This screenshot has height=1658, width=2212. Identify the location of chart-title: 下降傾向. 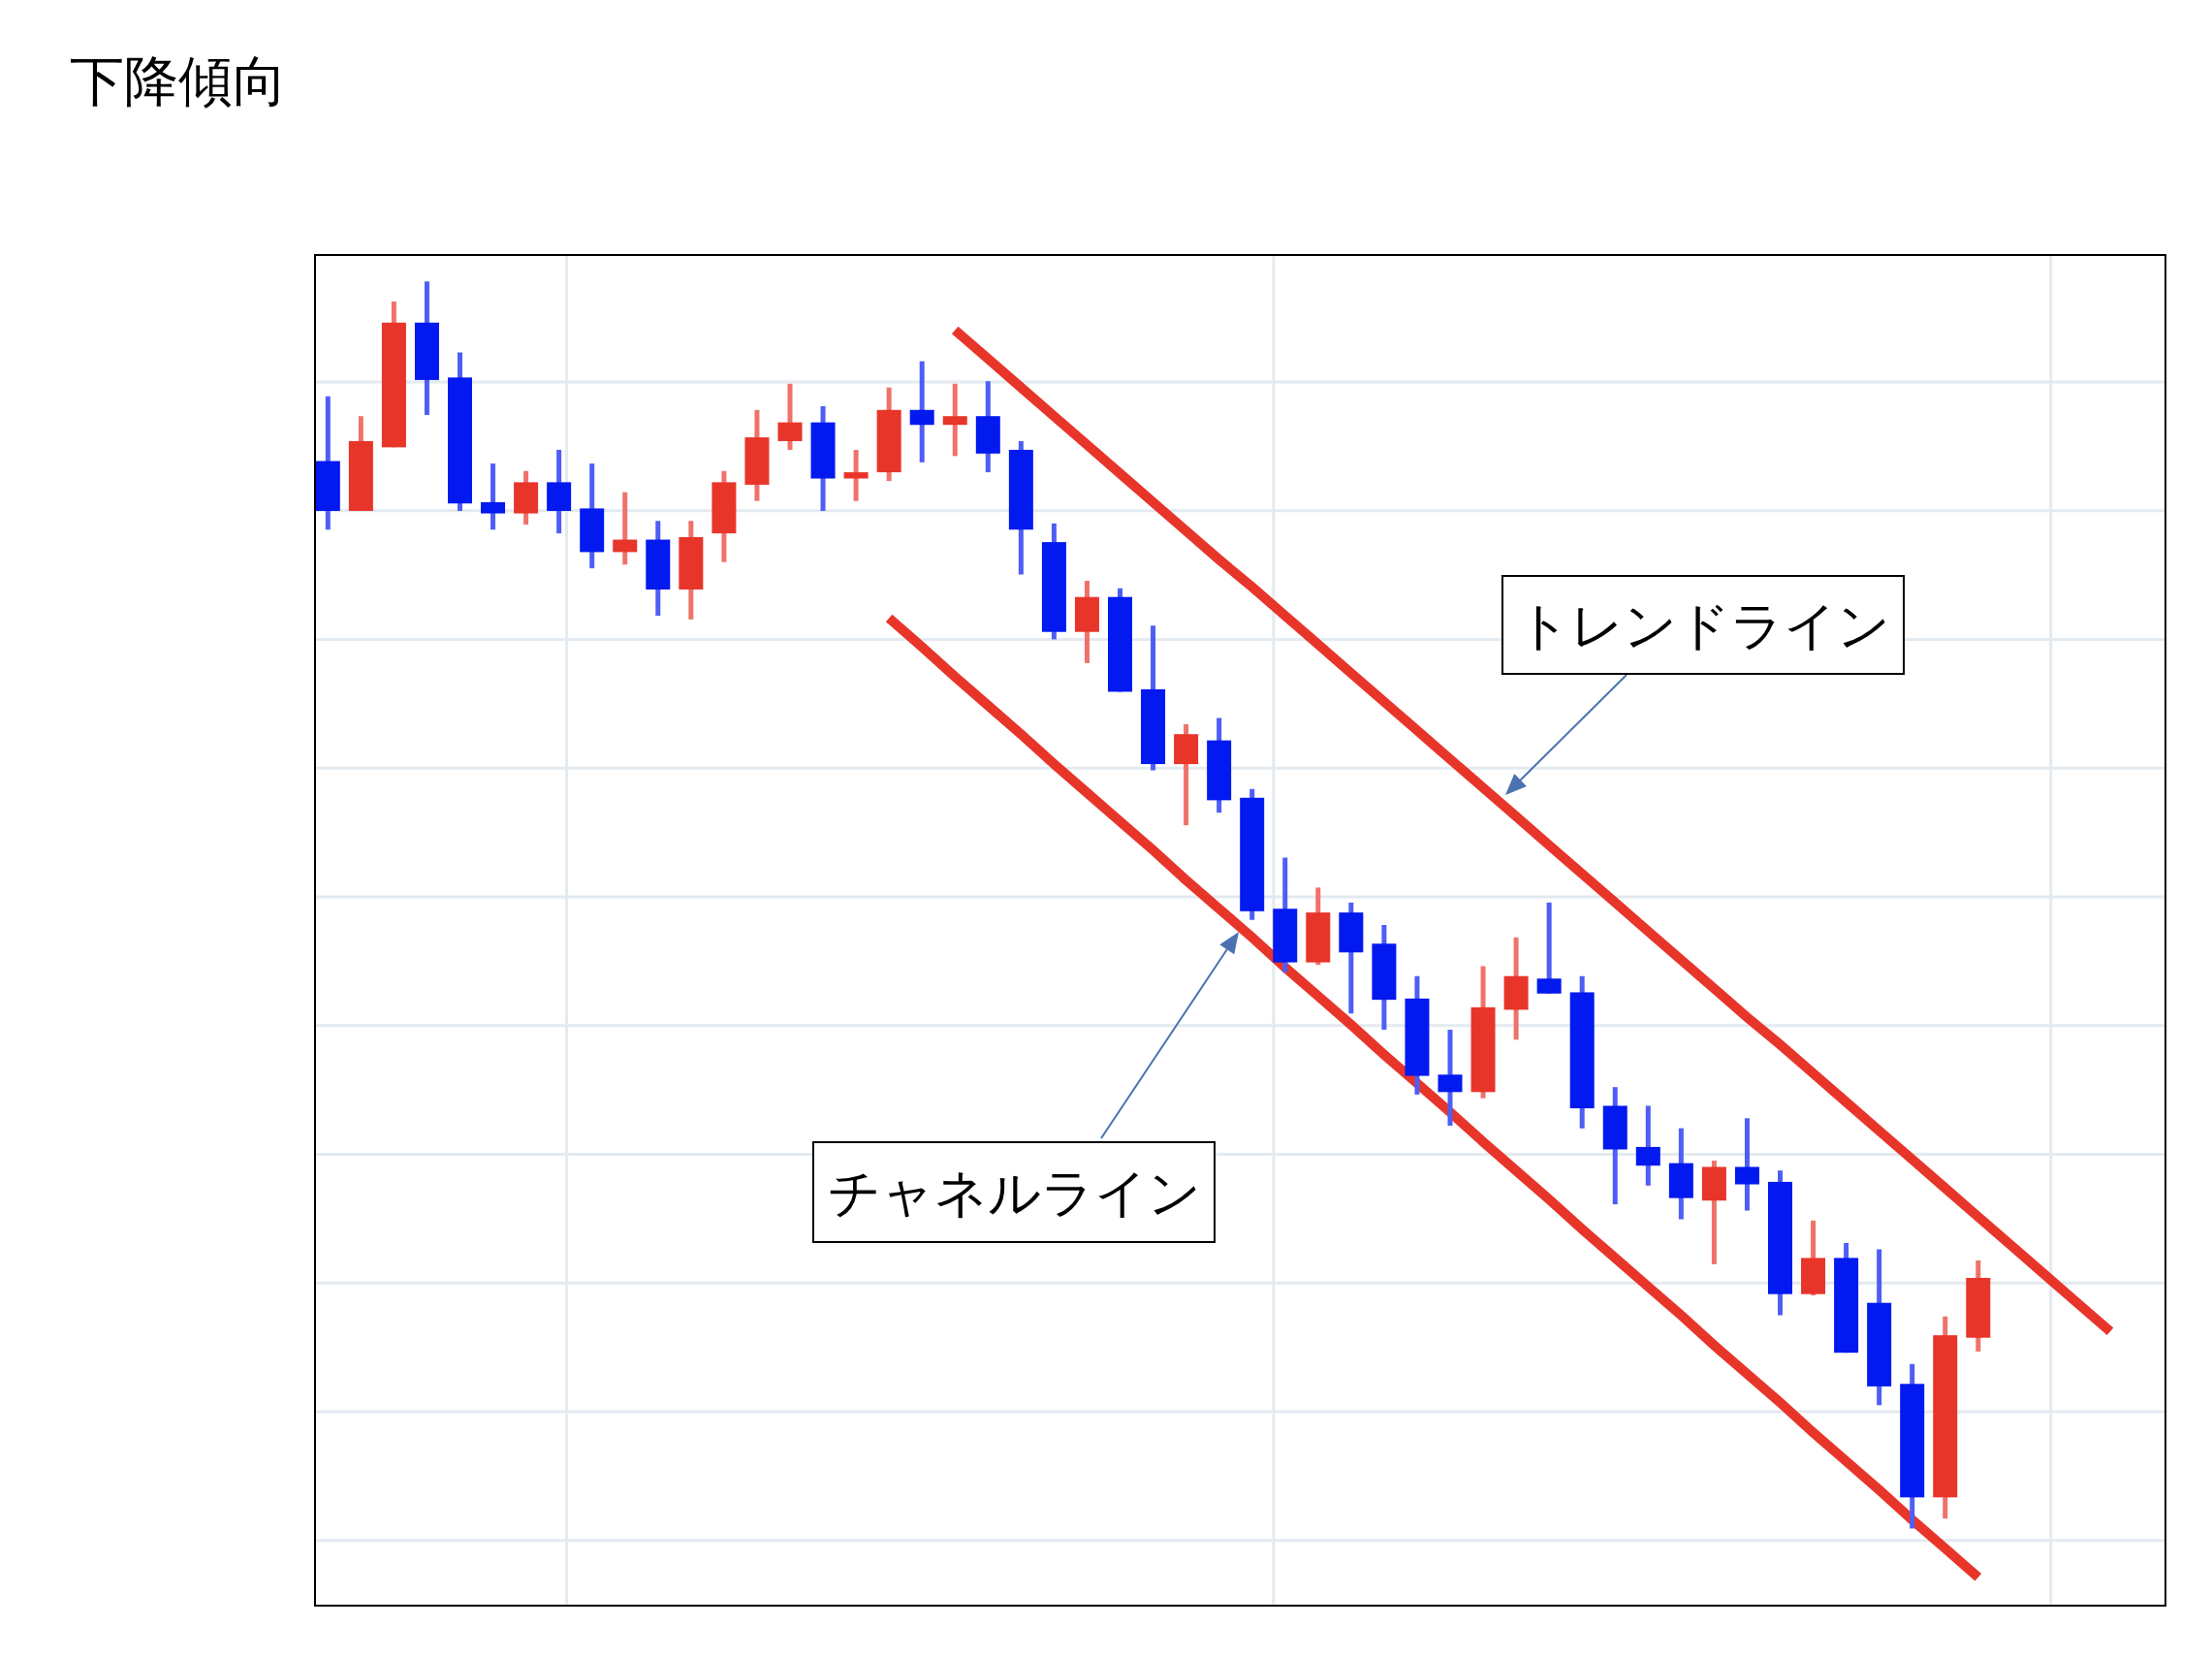
(178, 81).